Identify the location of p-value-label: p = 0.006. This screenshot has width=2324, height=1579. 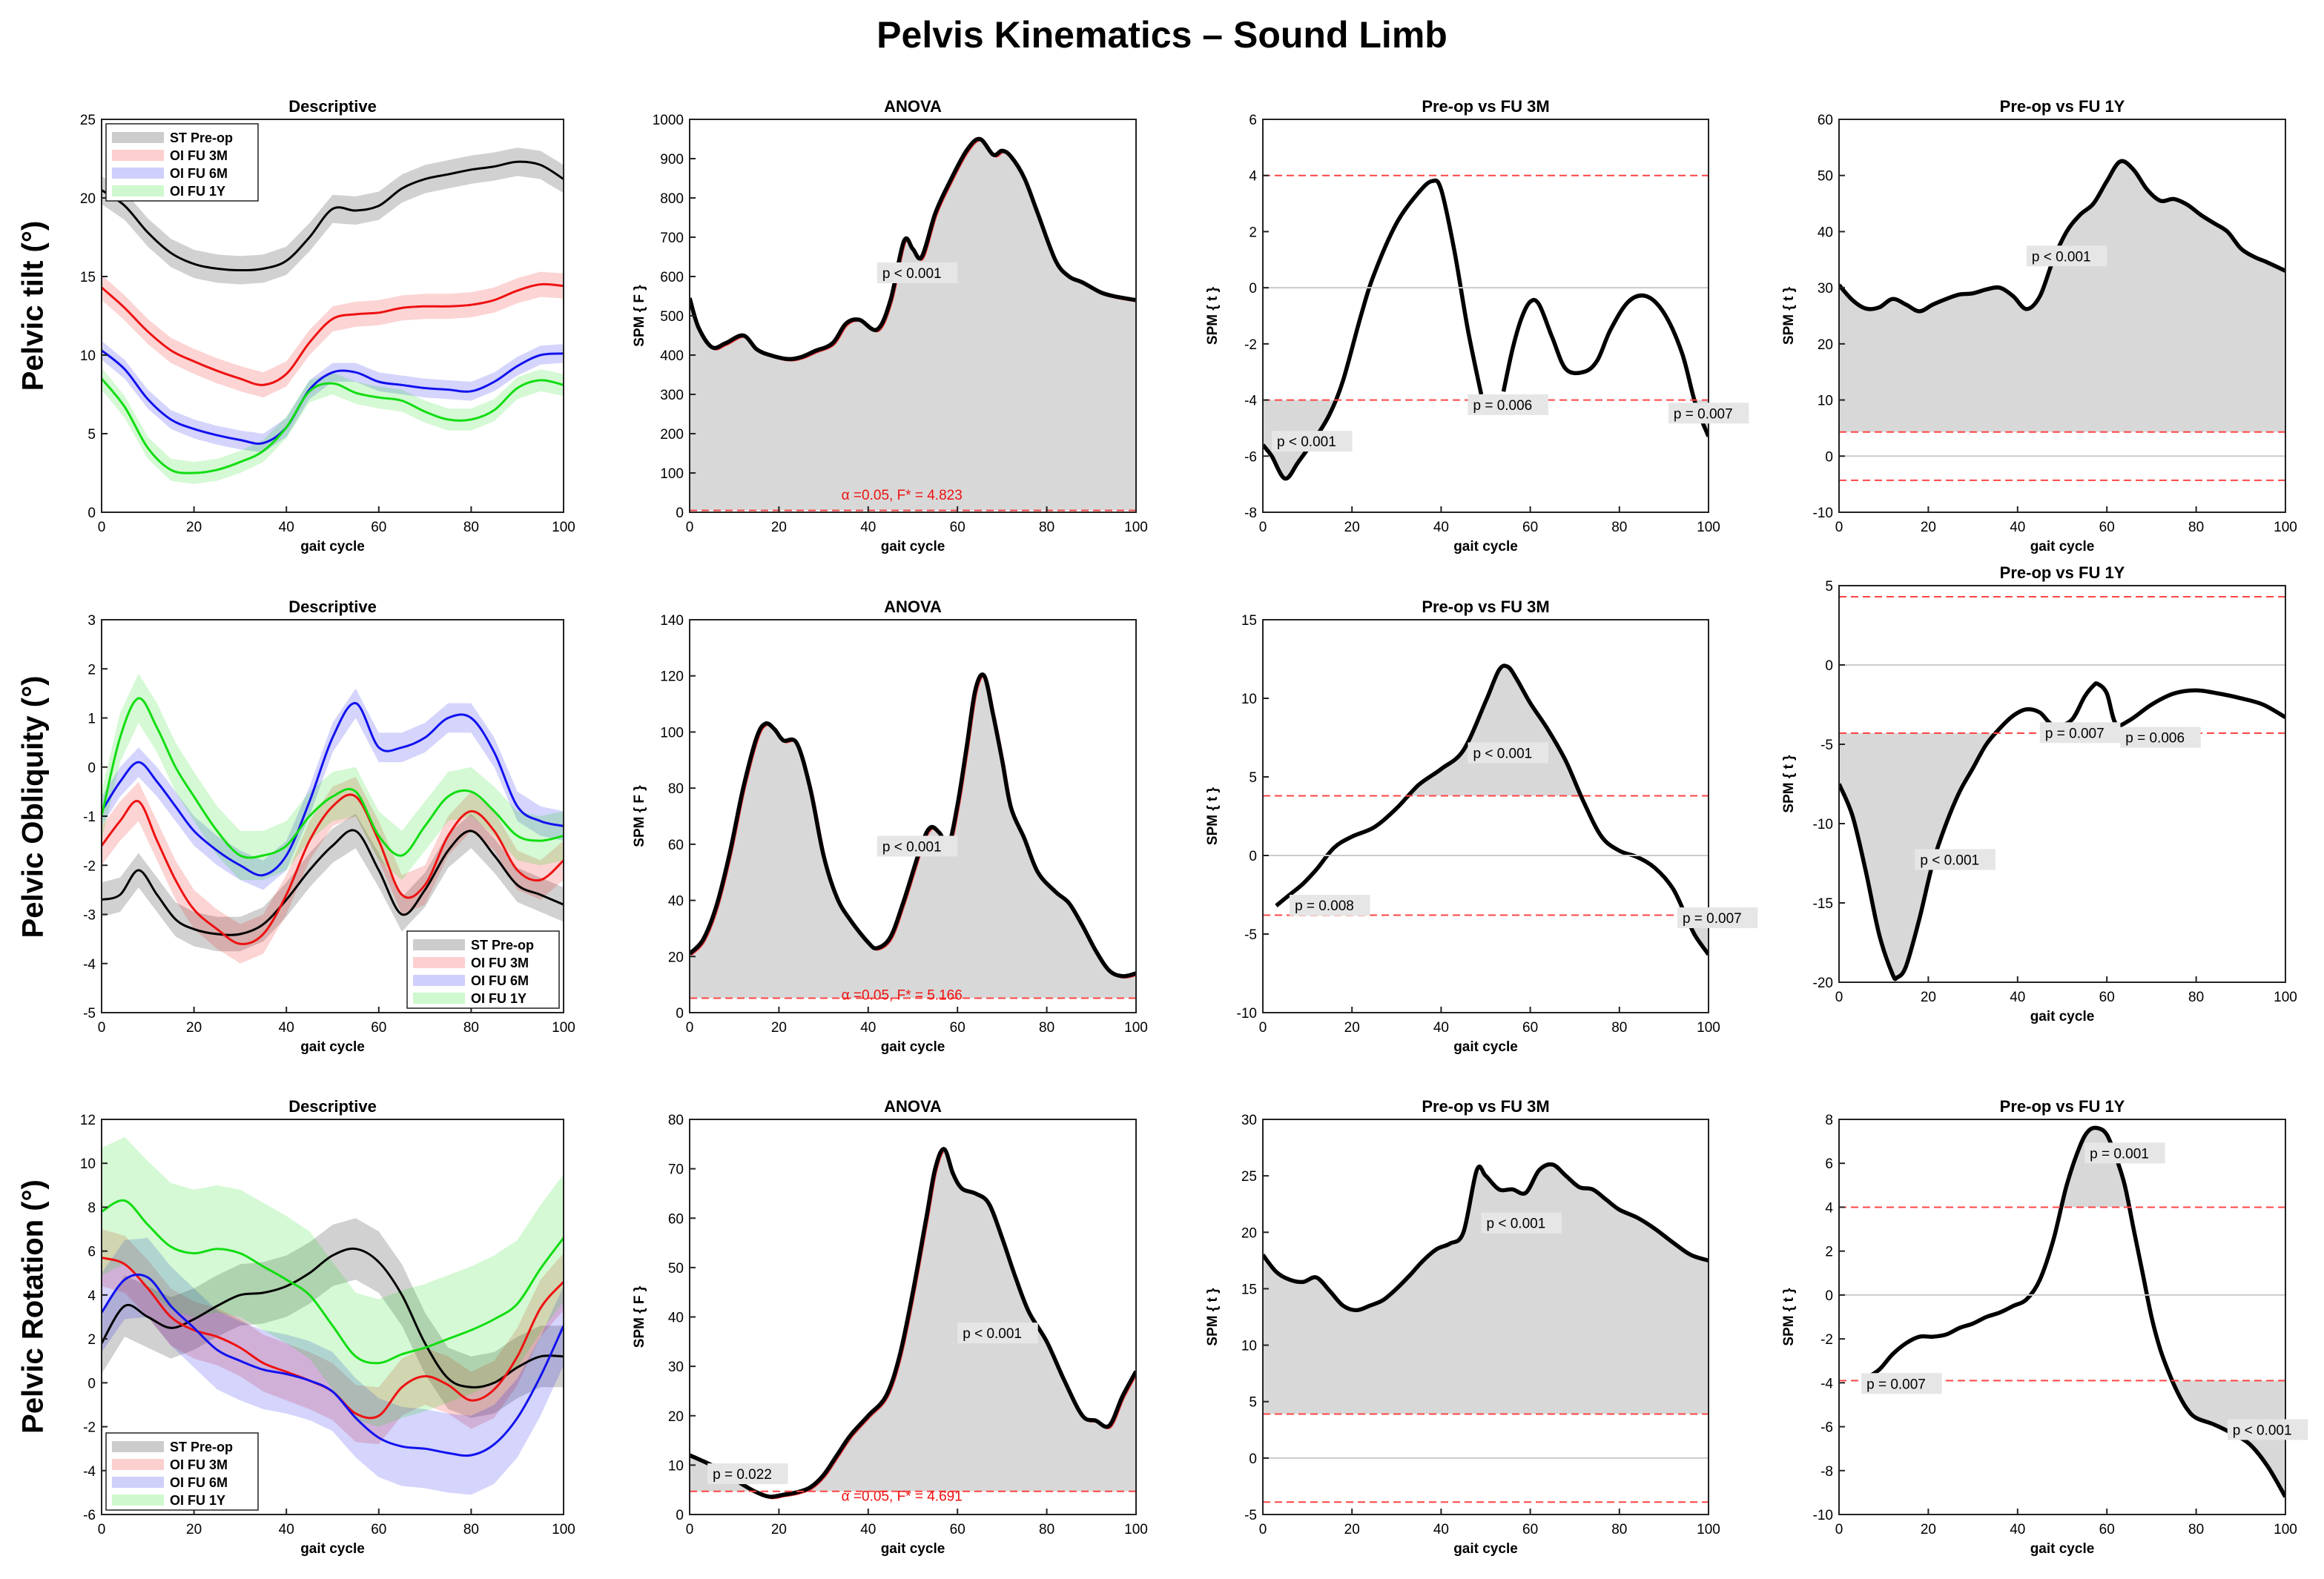
(1508, 404).